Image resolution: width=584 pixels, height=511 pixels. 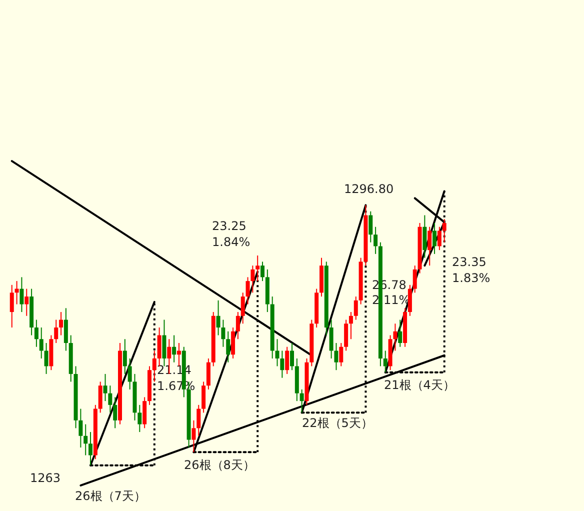 I want to click on annotation: 22根（5天）, so click(x=337, y=423).